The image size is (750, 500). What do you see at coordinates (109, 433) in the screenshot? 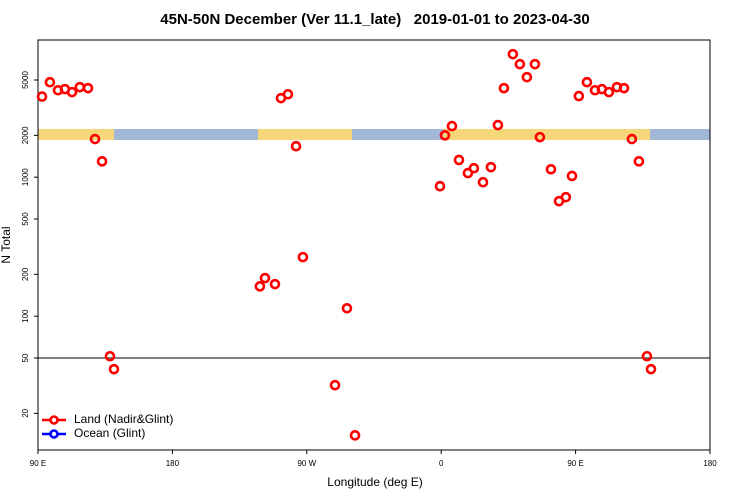
I see `legend-label: Ocean (Glint)` at bounding box center [109, 433].